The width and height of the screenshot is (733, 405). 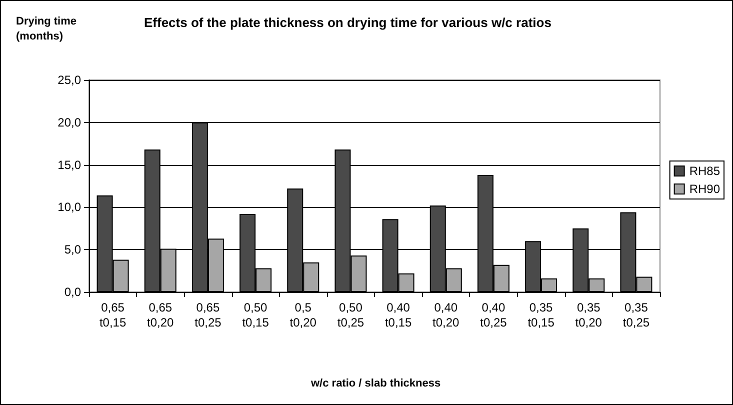 I want to click on y-tick-label: 20,0, so click(x=70, y=122).